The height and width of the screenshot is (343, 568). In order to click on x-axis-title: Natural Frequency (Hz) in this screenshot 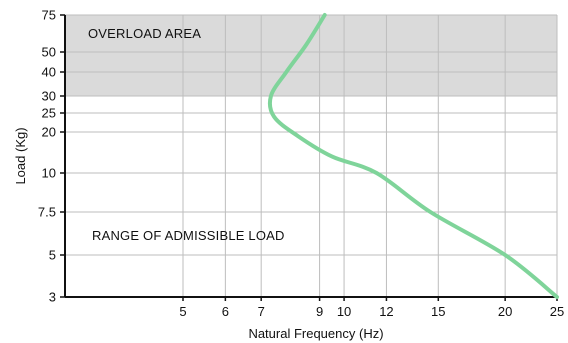, I will do `click(315, 333)`.